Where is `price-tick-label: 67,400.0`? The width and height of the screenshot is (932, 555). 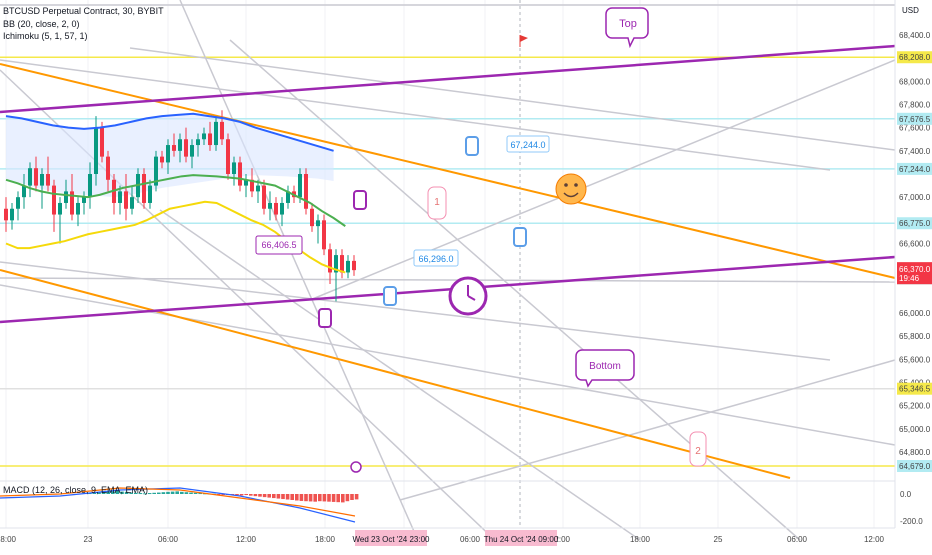
price-tick-label: 67,400.0 is located at coordinates (915, 151).